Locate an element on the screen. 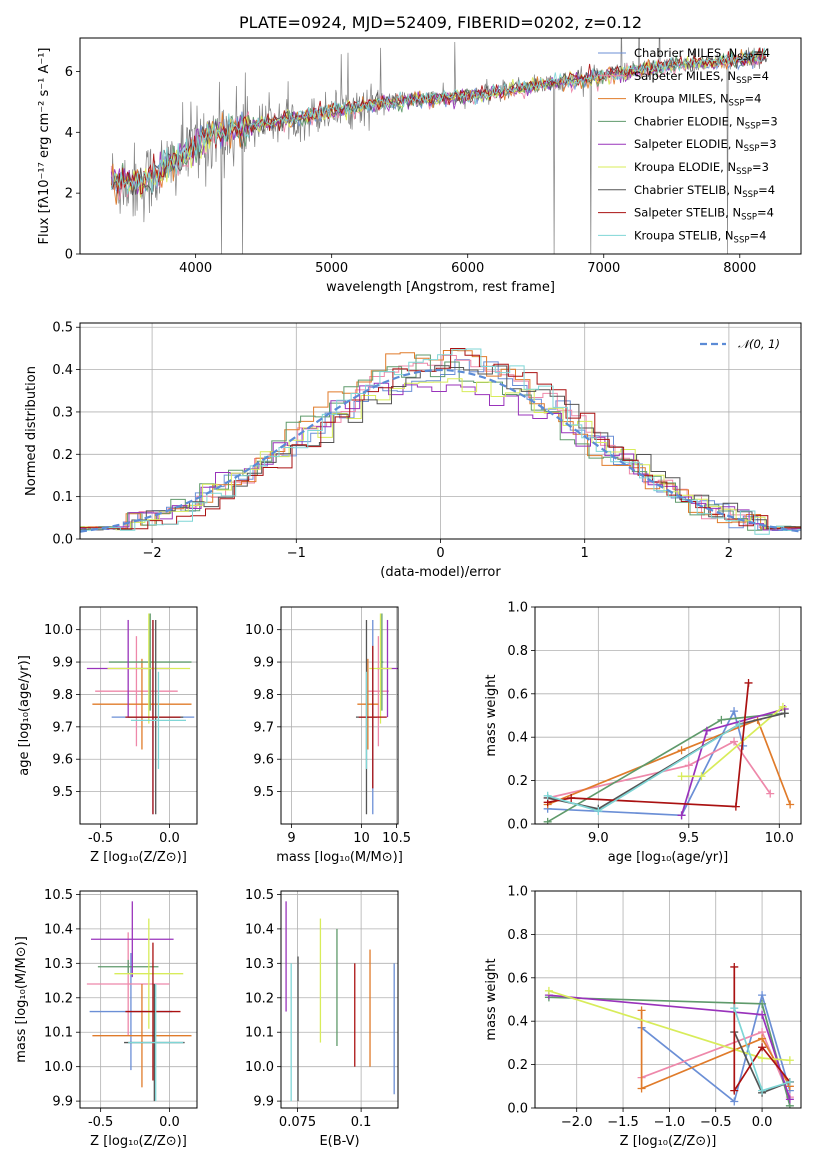 The image size is (819, 1170). residual-hist-KM is located at coordinates (440, 440).